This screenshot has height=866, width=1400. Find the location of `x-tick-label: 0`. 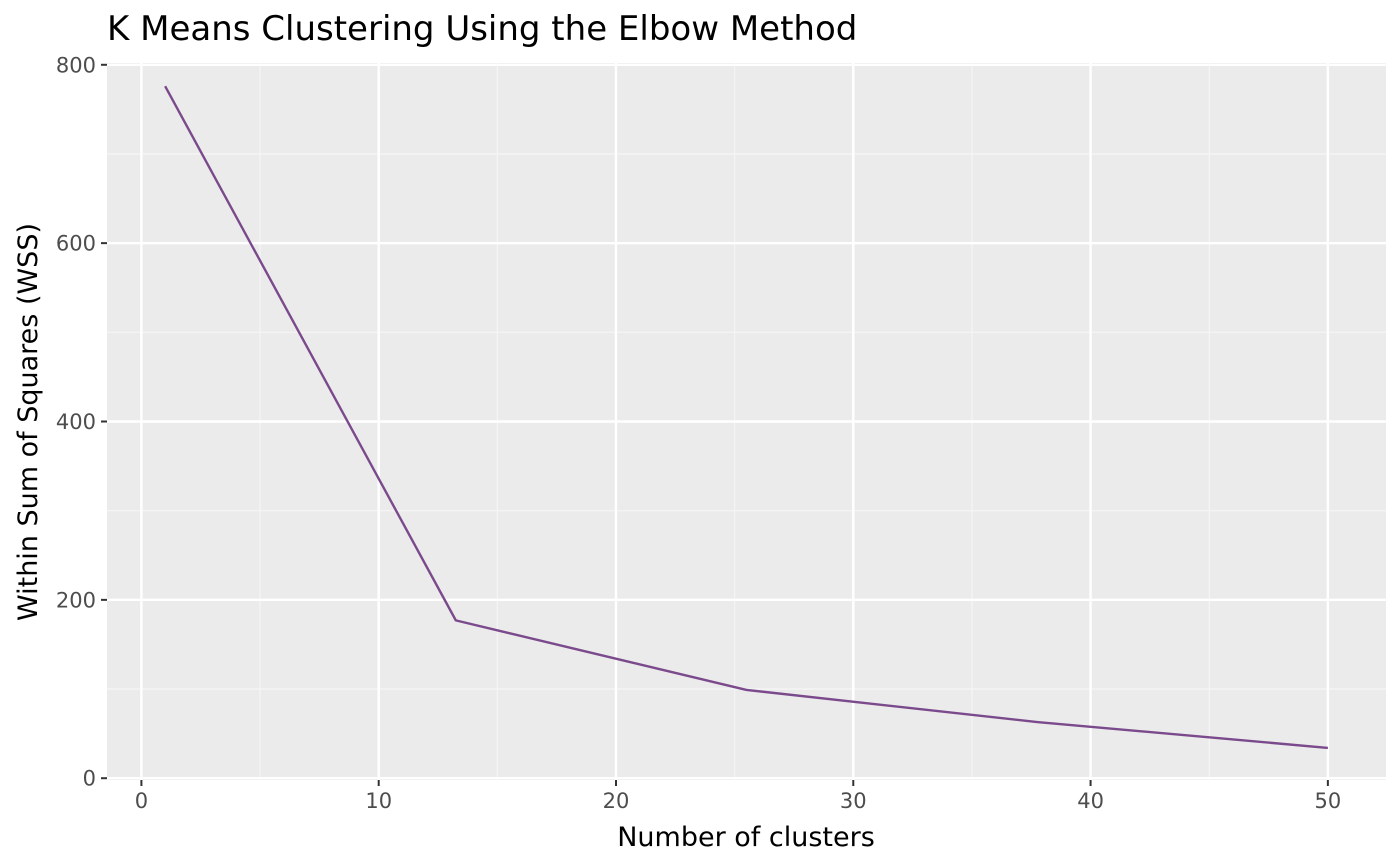

x-tick-label: 0 is located at coordinates (141, 801).